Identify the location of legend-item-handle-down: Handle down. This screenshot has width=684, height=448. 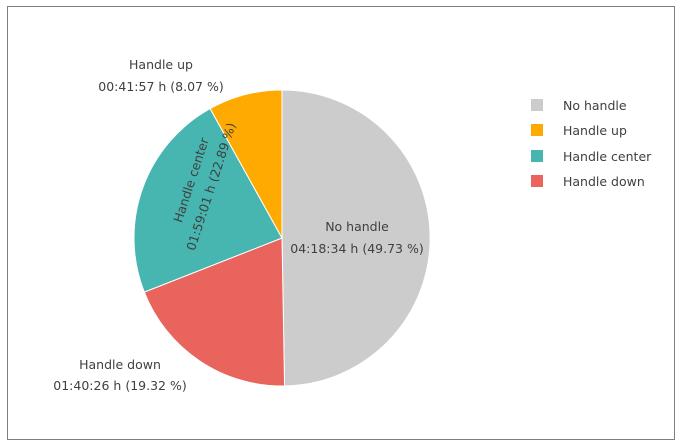
(588, 181).